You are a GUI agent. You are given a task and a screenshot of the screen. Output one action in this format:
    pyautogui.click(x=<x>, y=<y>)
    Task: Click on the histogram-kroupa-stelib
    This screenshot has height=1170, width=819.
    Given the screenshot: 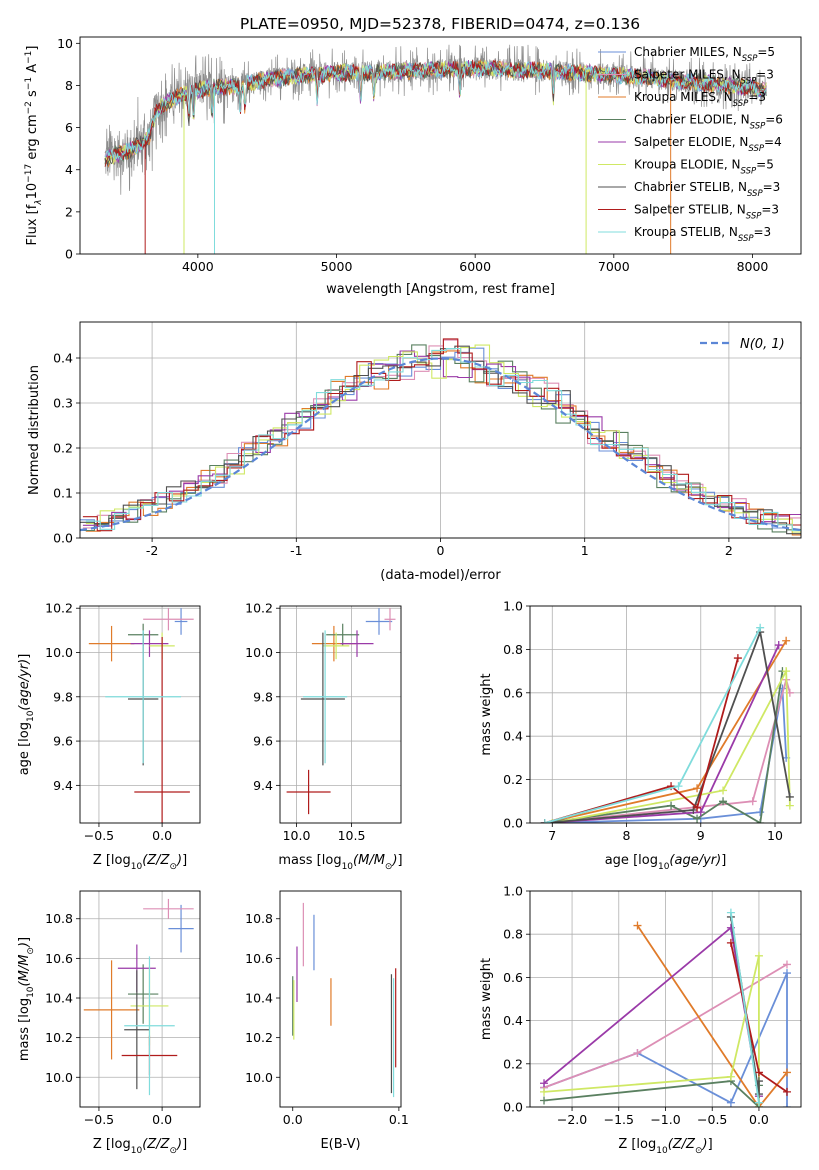 What is the action you would take?
    pyautogui.click(x=443, y=440)
    